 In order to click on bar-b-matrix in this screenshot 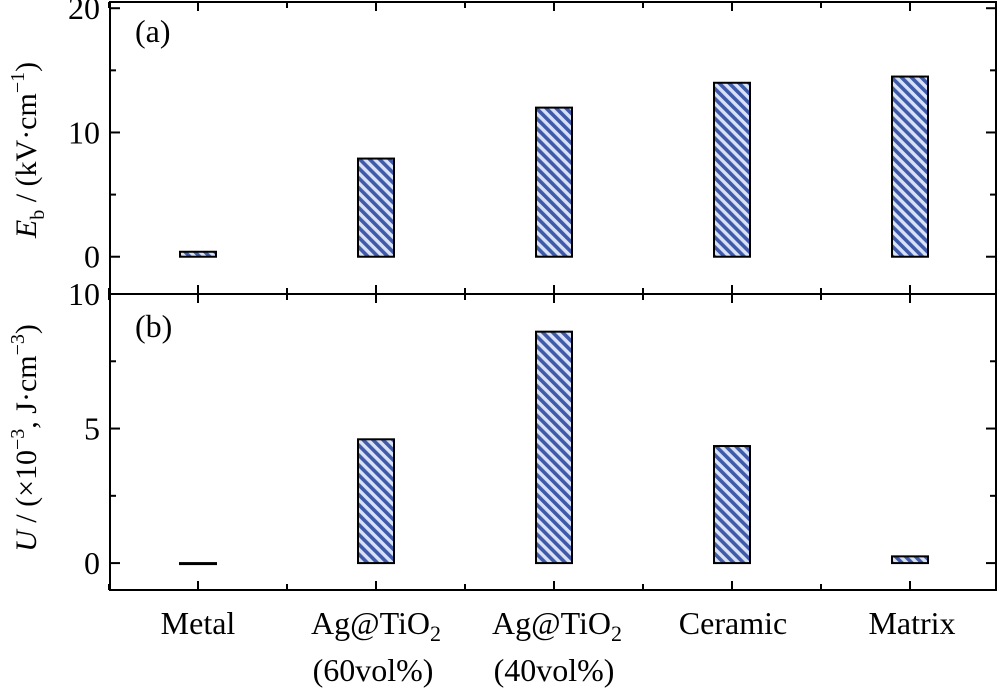, I will do `click(910, 560)`.